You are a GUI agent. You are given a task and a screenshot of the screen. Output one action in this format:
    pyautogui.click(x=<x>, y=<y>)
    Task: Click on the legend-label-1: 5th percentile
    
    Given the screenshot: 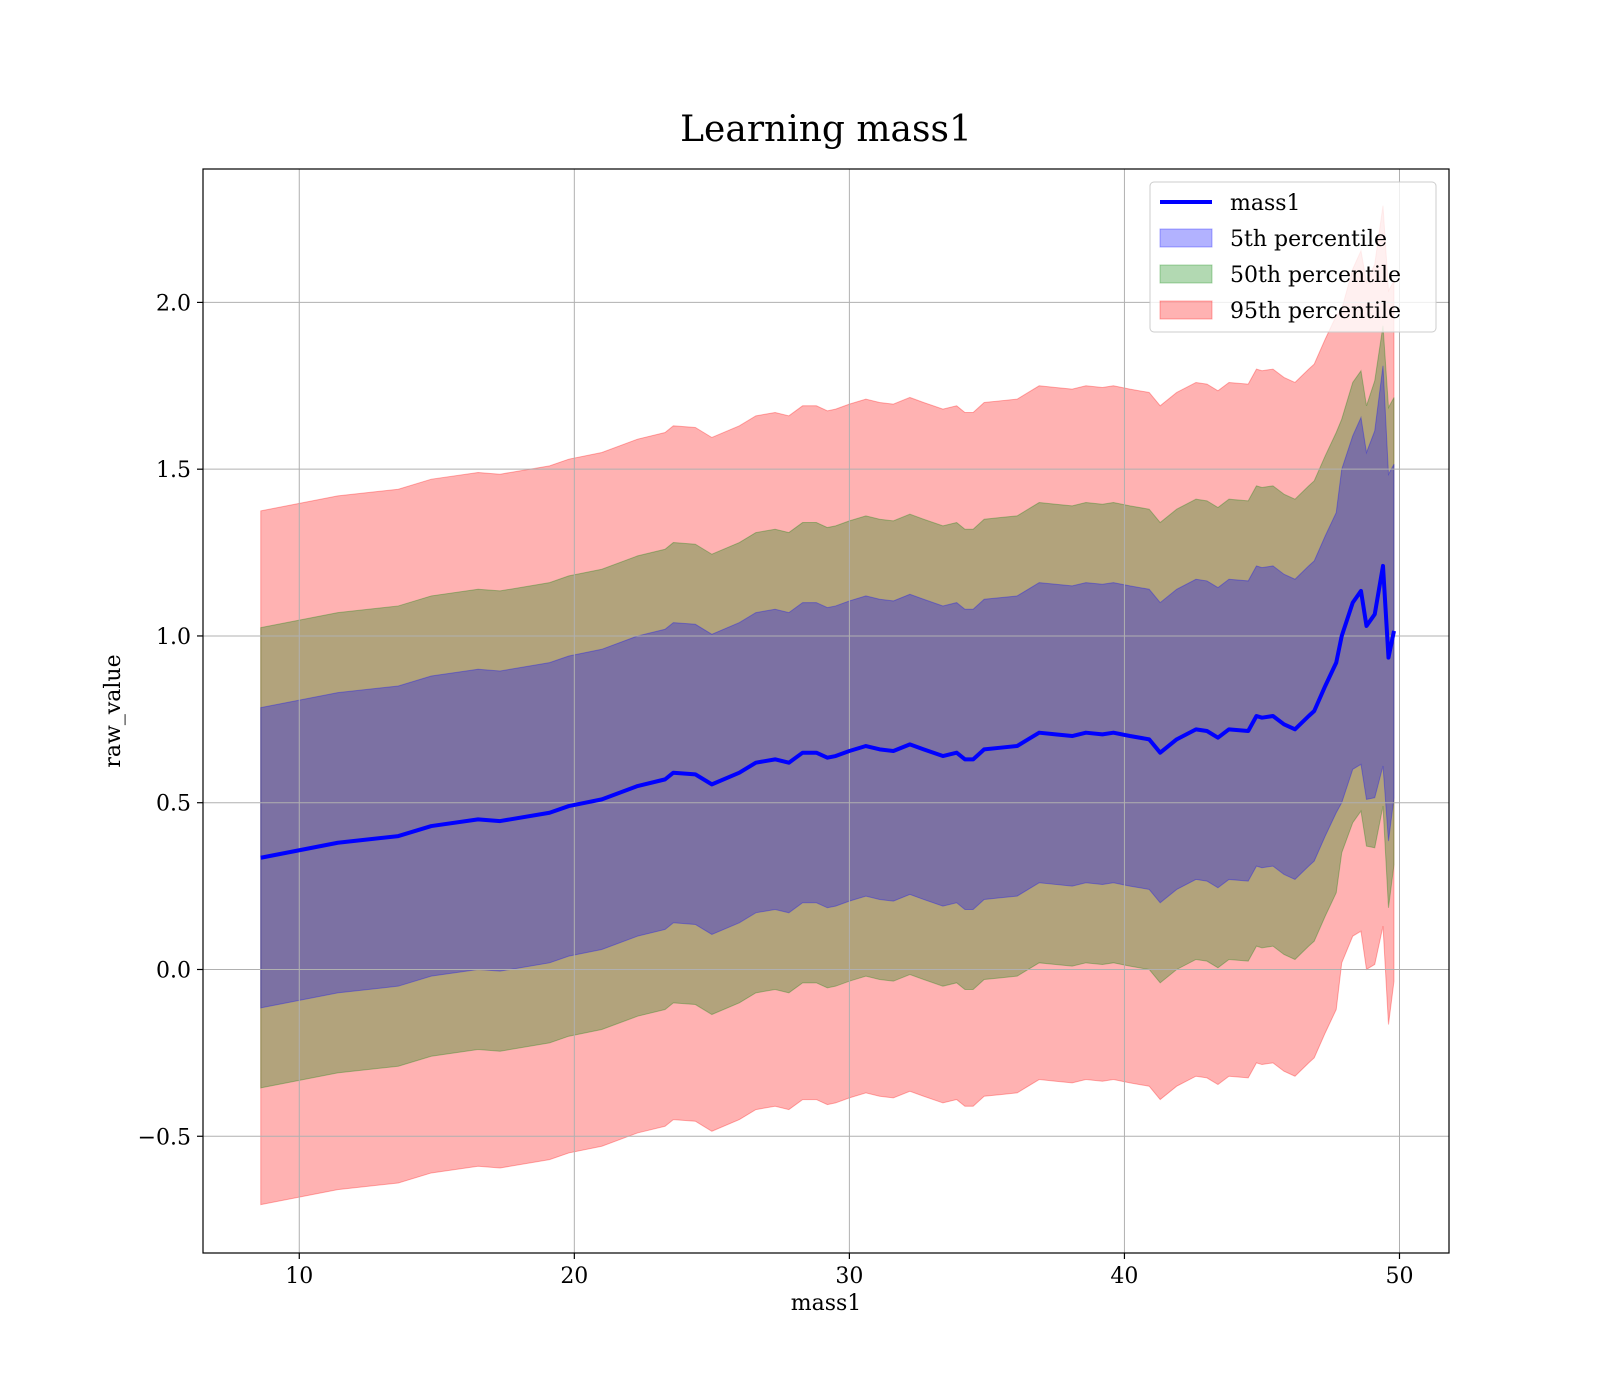 What is the action you would take?
    pyautogui.click(x=1308, y=239)
    